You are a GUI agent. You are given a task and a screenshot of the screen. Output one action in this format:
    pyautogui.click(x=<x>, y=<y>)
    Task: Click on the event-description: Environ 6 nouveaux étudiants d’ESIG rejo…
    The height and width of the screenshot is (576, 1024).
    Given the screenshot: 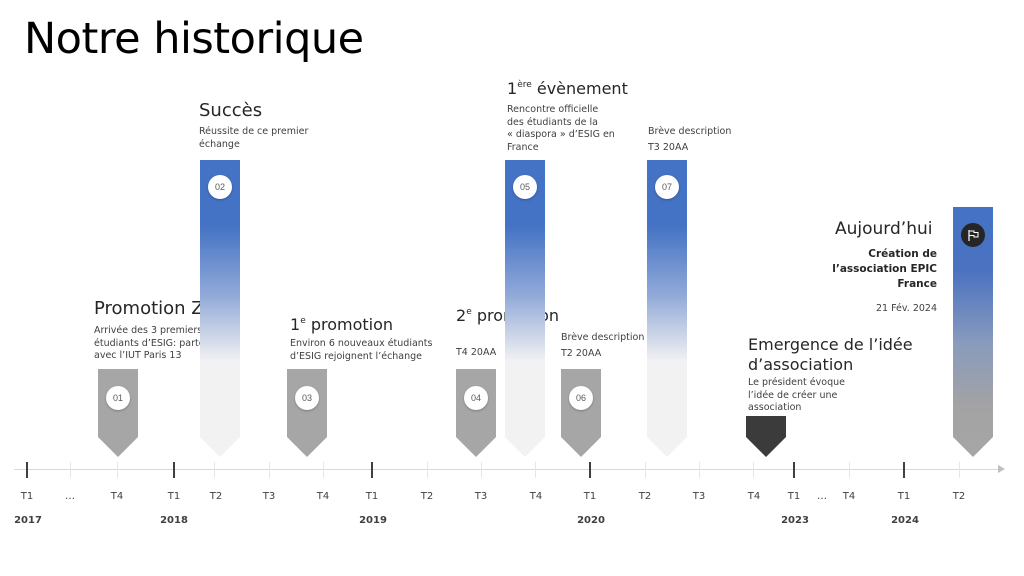 What is the action you would take?
    pyautogui.click(x=361, y=350)
    